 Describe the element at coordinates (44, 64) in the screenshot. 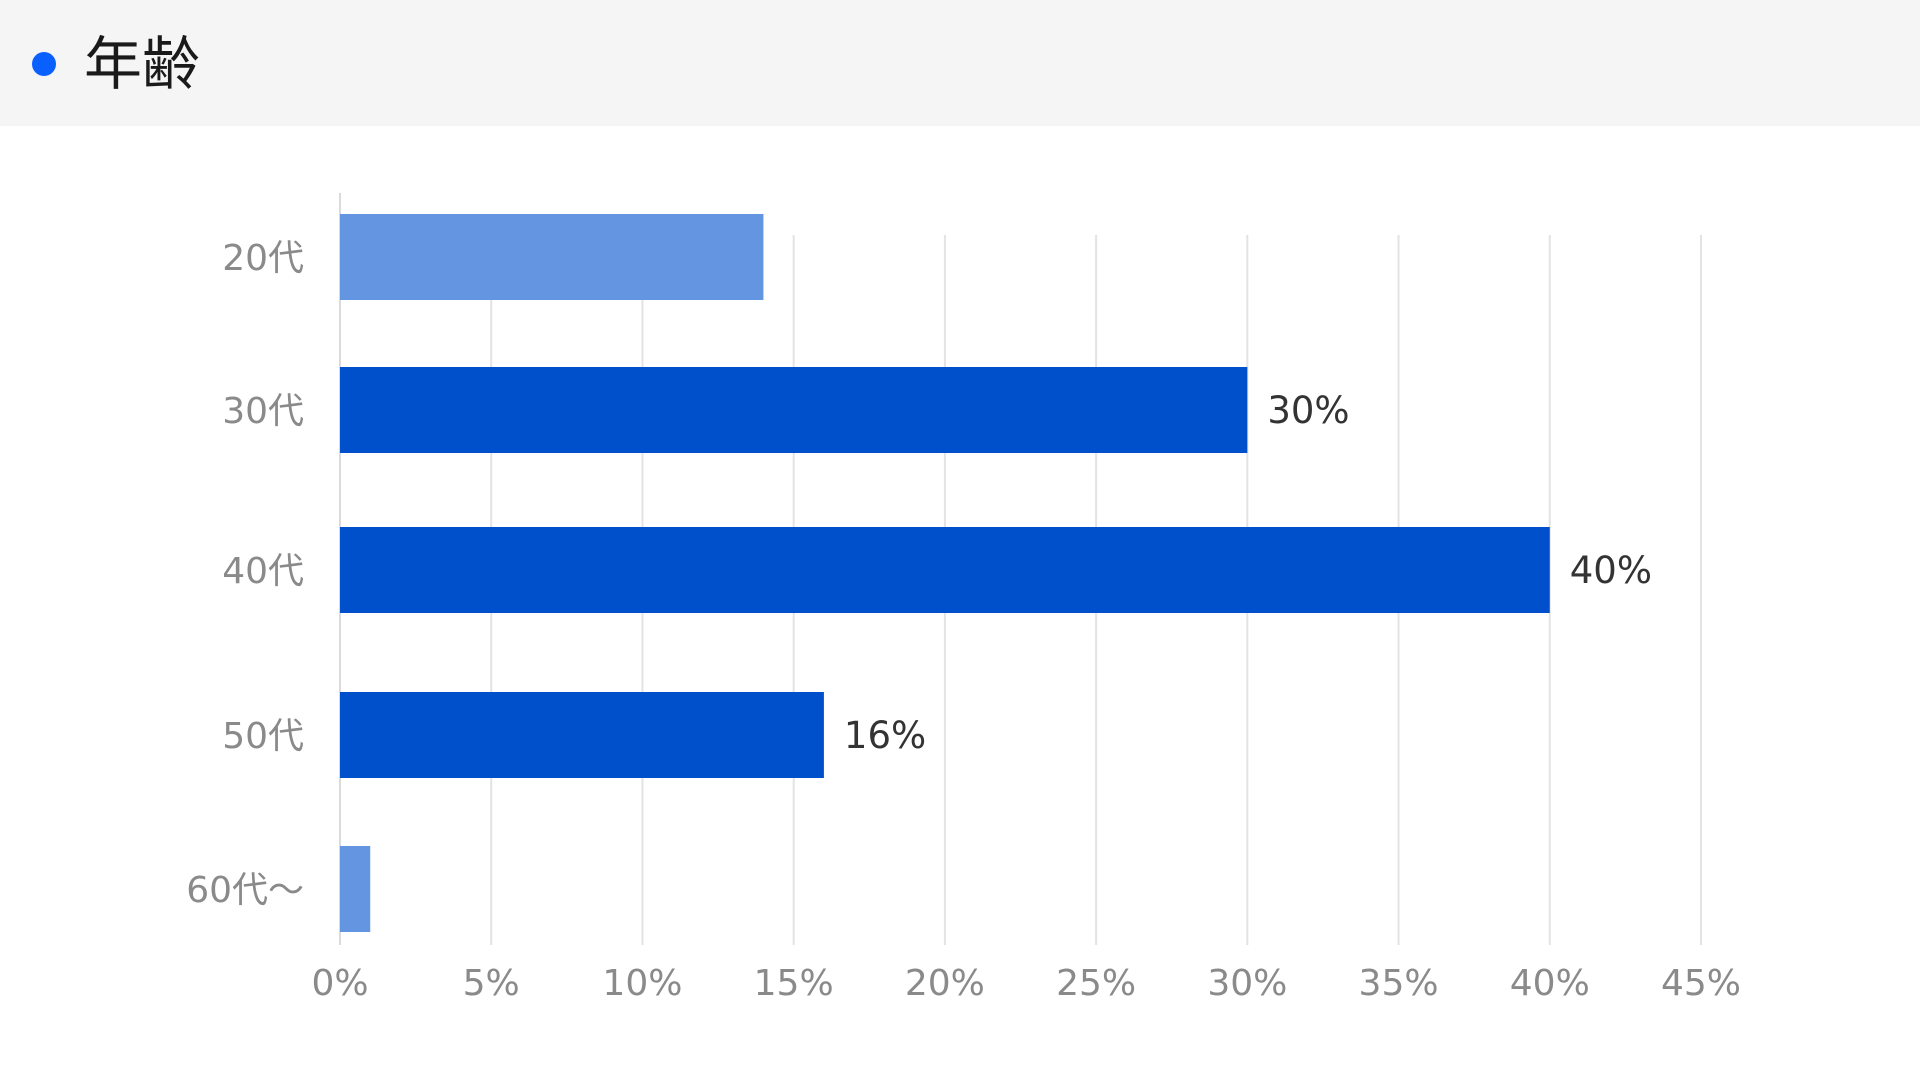

I see `bullet-dot-icon` at that location.